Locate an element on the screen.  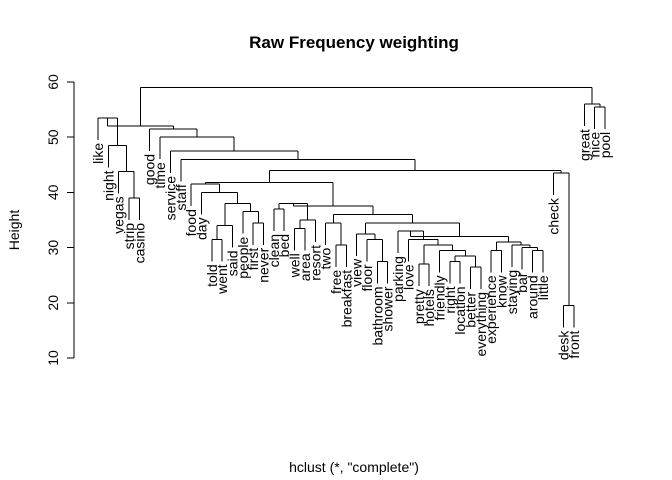
leaf-label: staying is located at coordinates (512, 292).